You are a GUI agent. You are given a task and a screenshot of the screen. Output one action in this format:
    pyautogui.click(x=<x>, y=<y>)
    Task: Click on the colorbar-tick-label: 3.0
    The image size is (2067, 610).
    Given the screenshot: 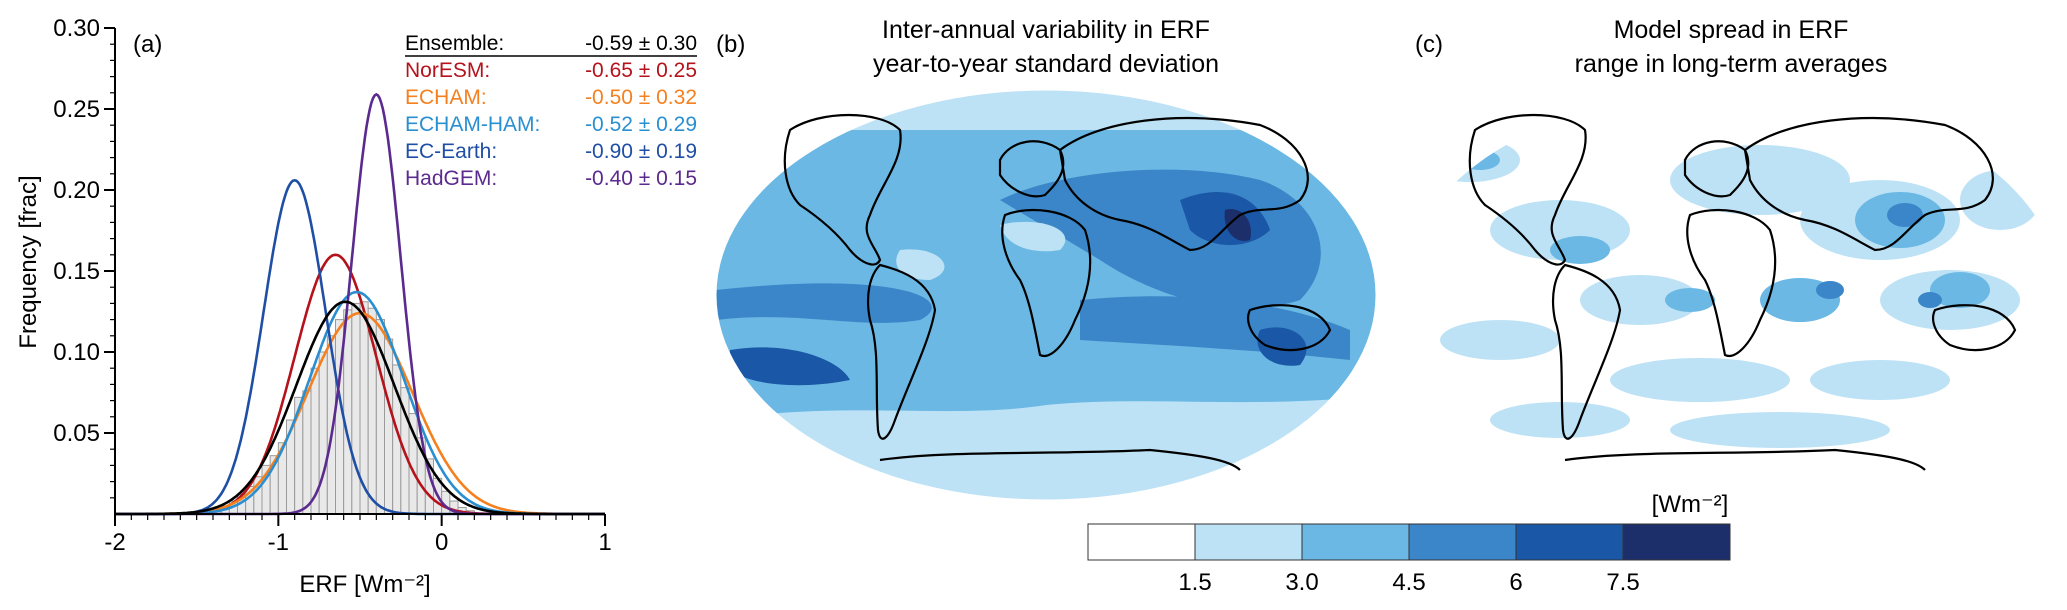 What is the action you would take?
    pyautogui.click(x=1301, y=582)
    